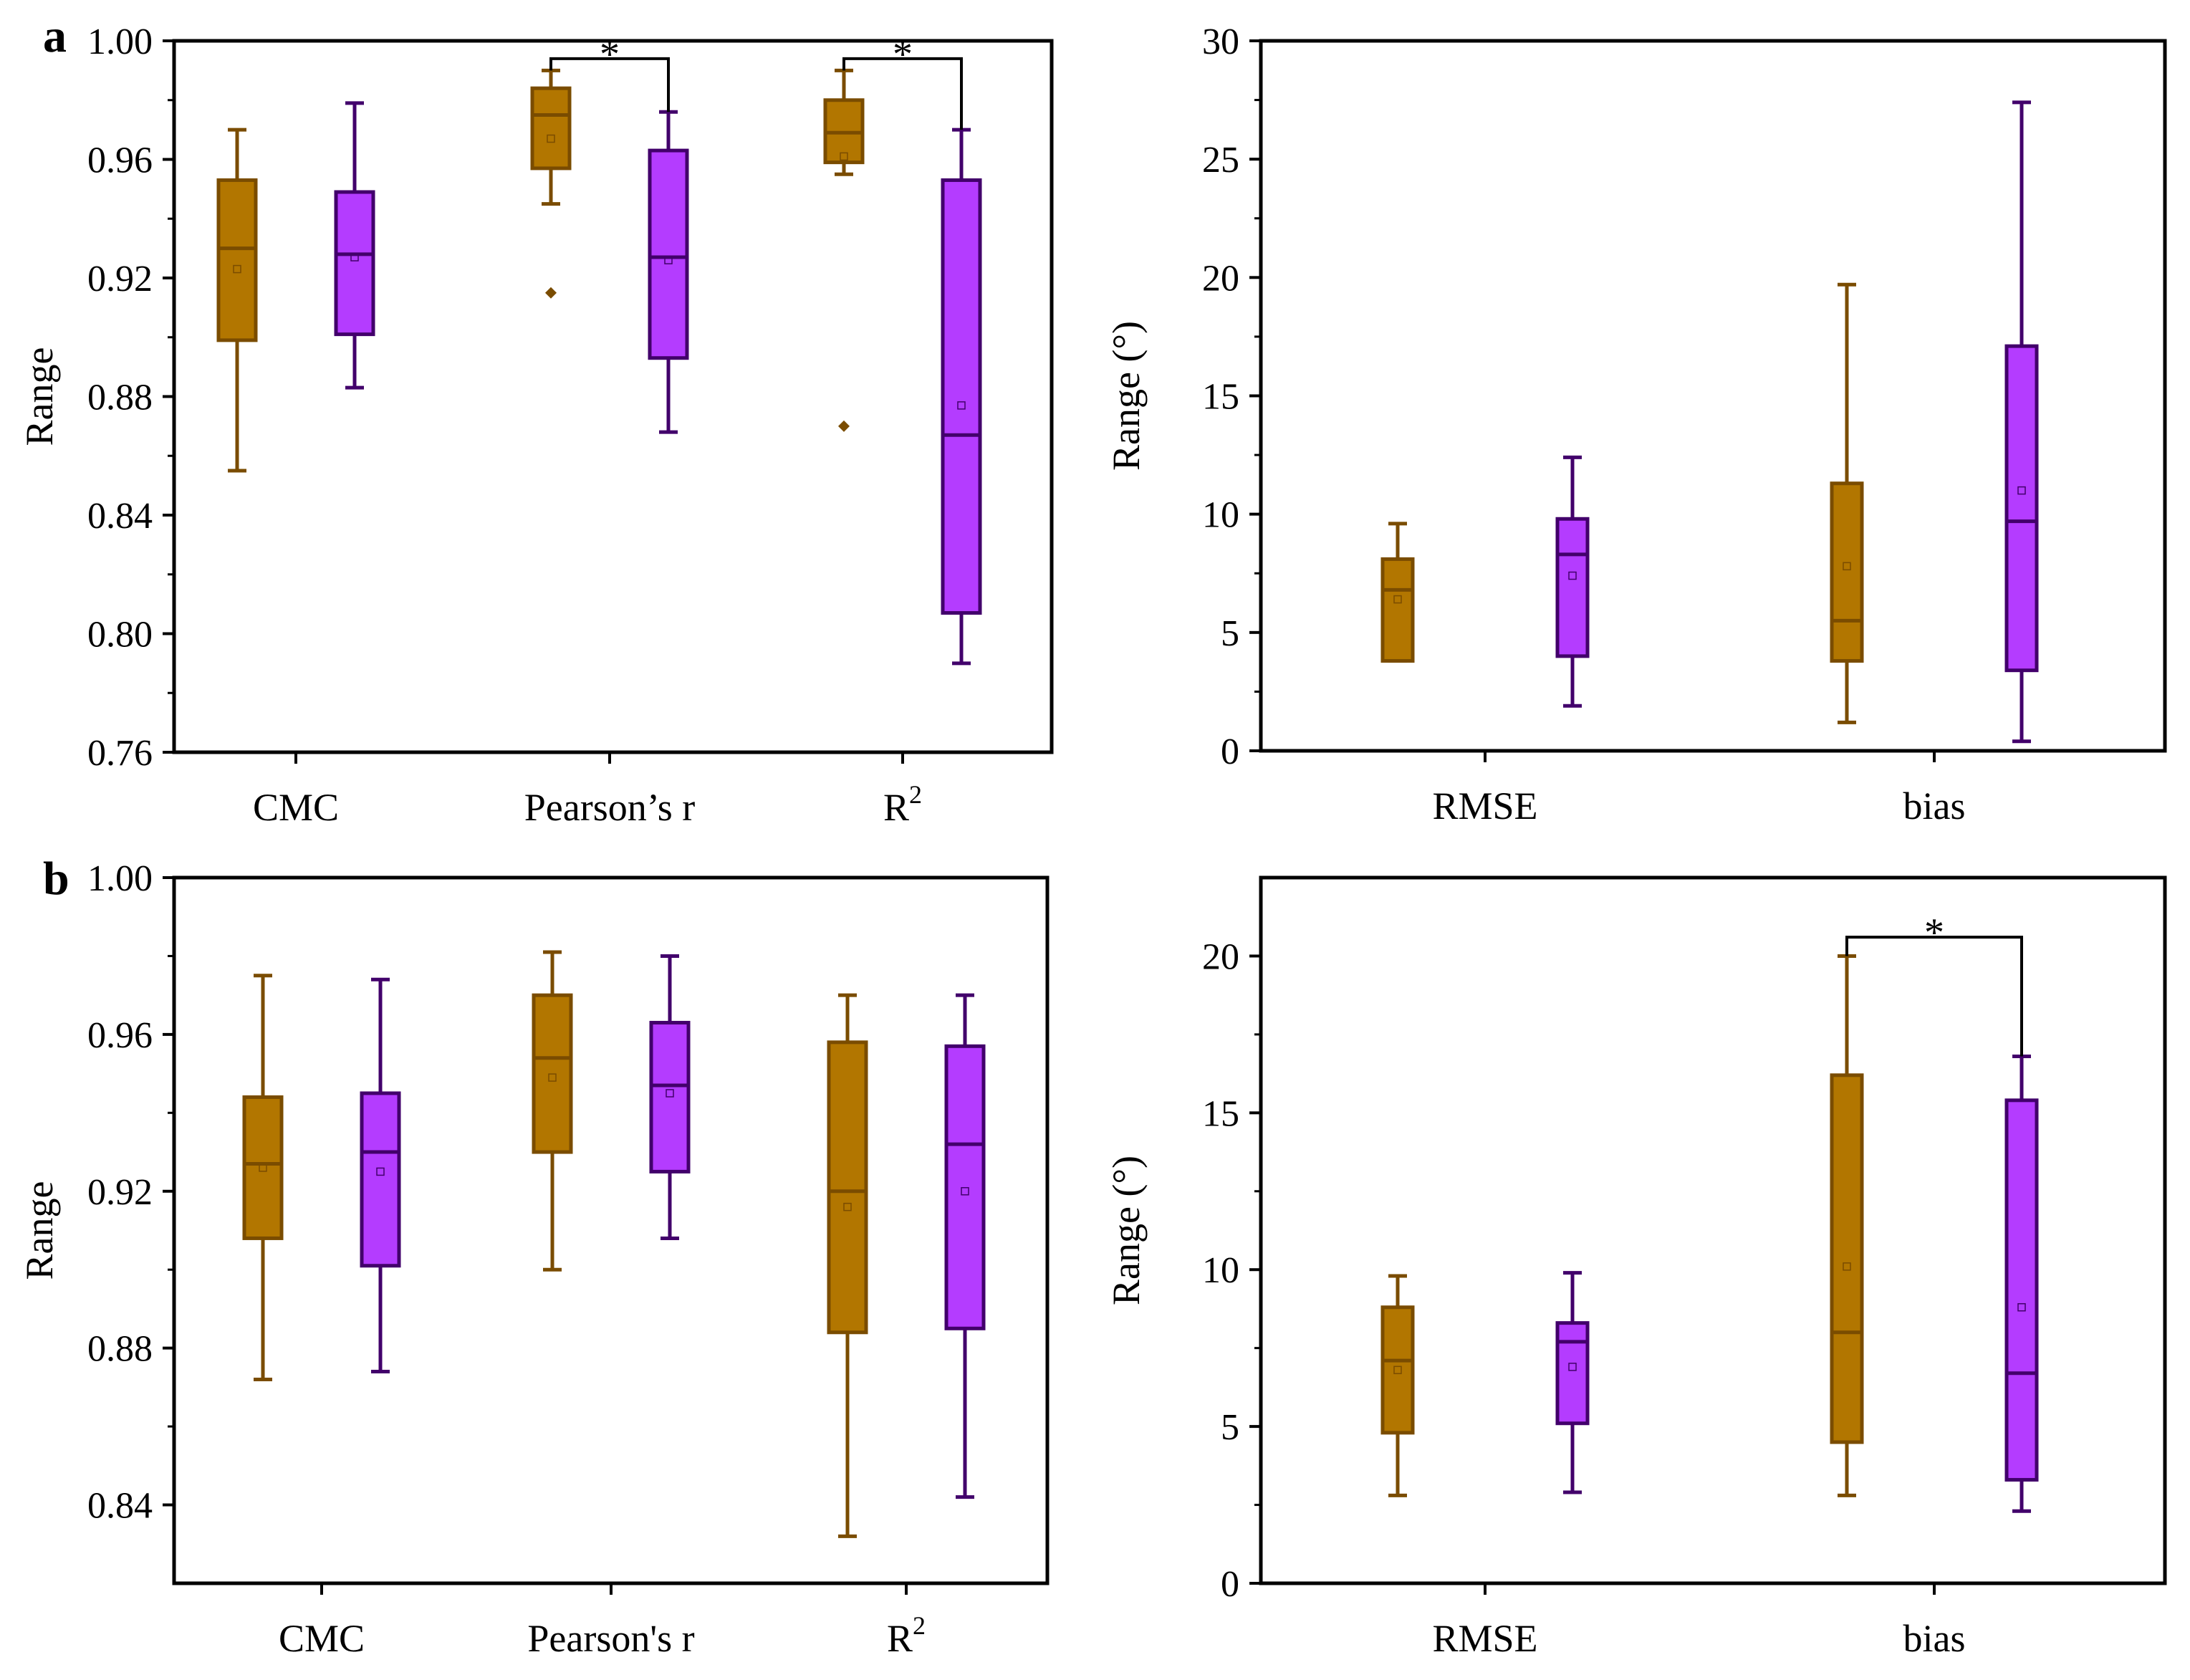 This screenshot has width=2190, height=1680. Describe the element at coordinates (1220, 160) in the screenshot. I see `y-tick-label: 25` at that location.